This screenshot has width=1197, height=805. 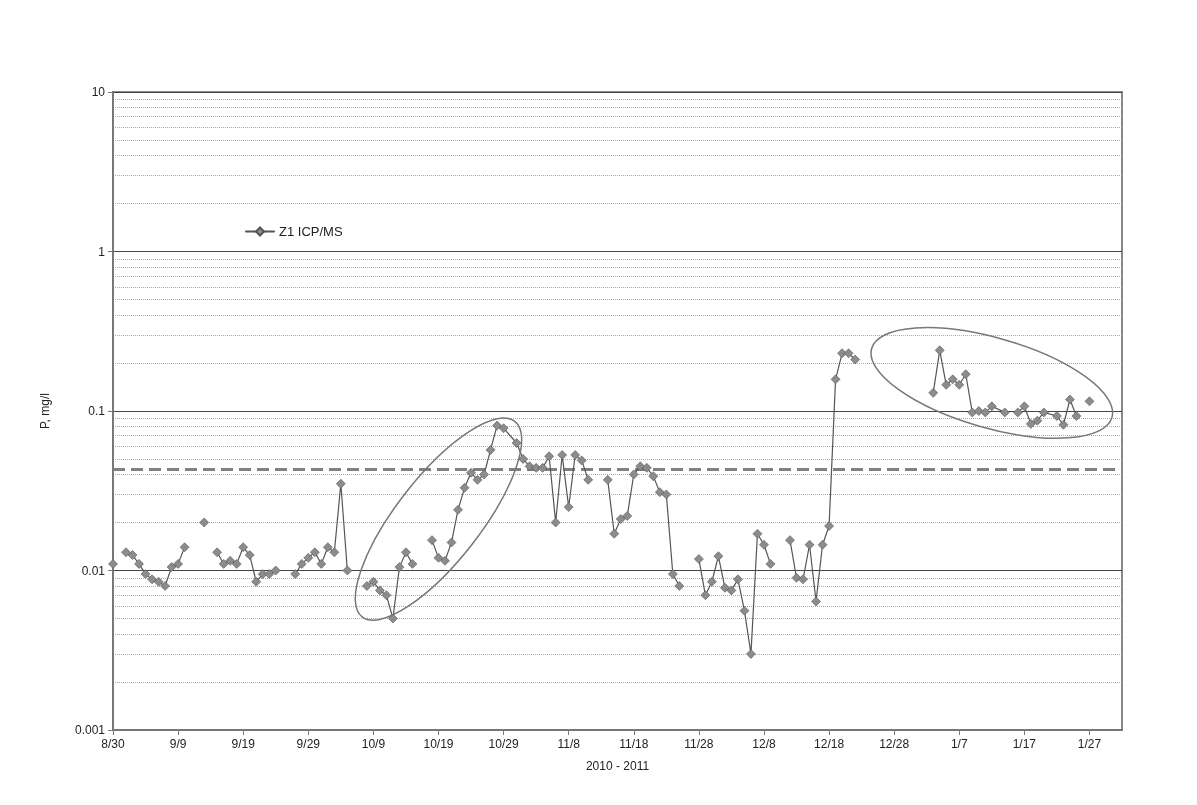 I want to click on legend-label: Z1 ICP/MS, so click(x=311, y=231).